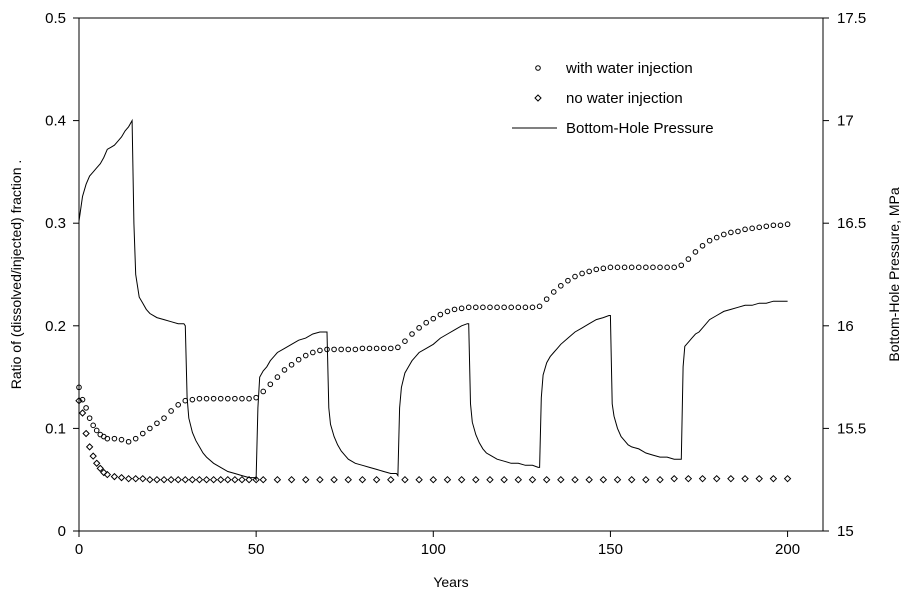 The height and width of the screenshot is (594, 904). Describe the element at coordinates (538, 98) in the screenshot. I see `legend-diamond-marker` at that location.